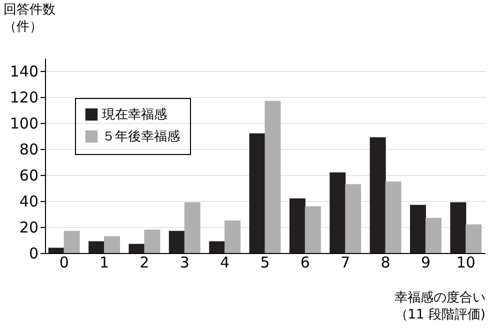  I want to click on x-tick-label: 0, so click(64, 263).